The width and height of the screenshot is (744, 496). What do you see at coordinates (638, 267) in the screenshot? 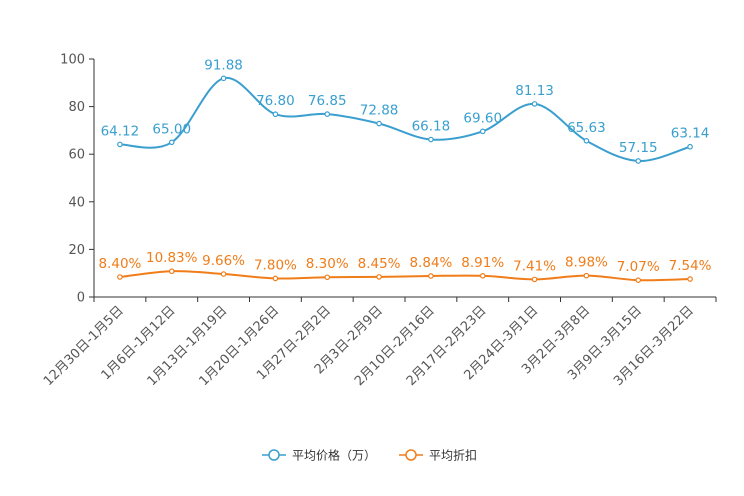
I see `data-label: 7.07%` at bounding box center [638, 267].